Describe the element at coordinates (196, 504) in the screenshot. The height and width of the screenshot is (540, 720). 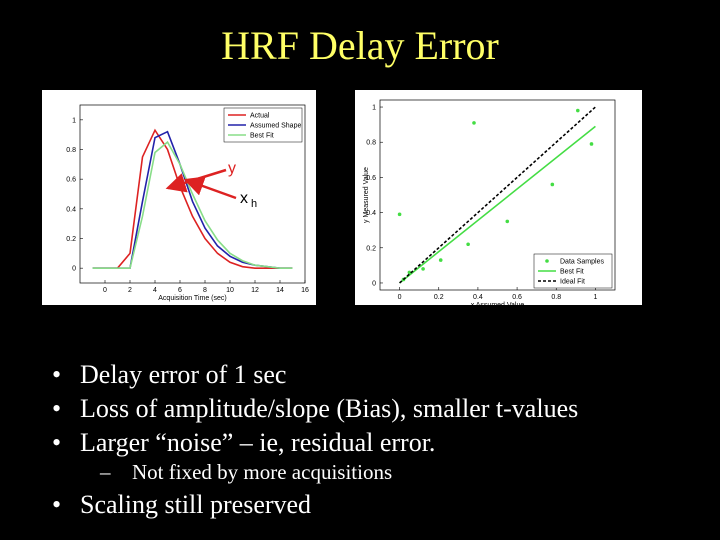
I see `bullet-text: Scaling still preserved` at that location.